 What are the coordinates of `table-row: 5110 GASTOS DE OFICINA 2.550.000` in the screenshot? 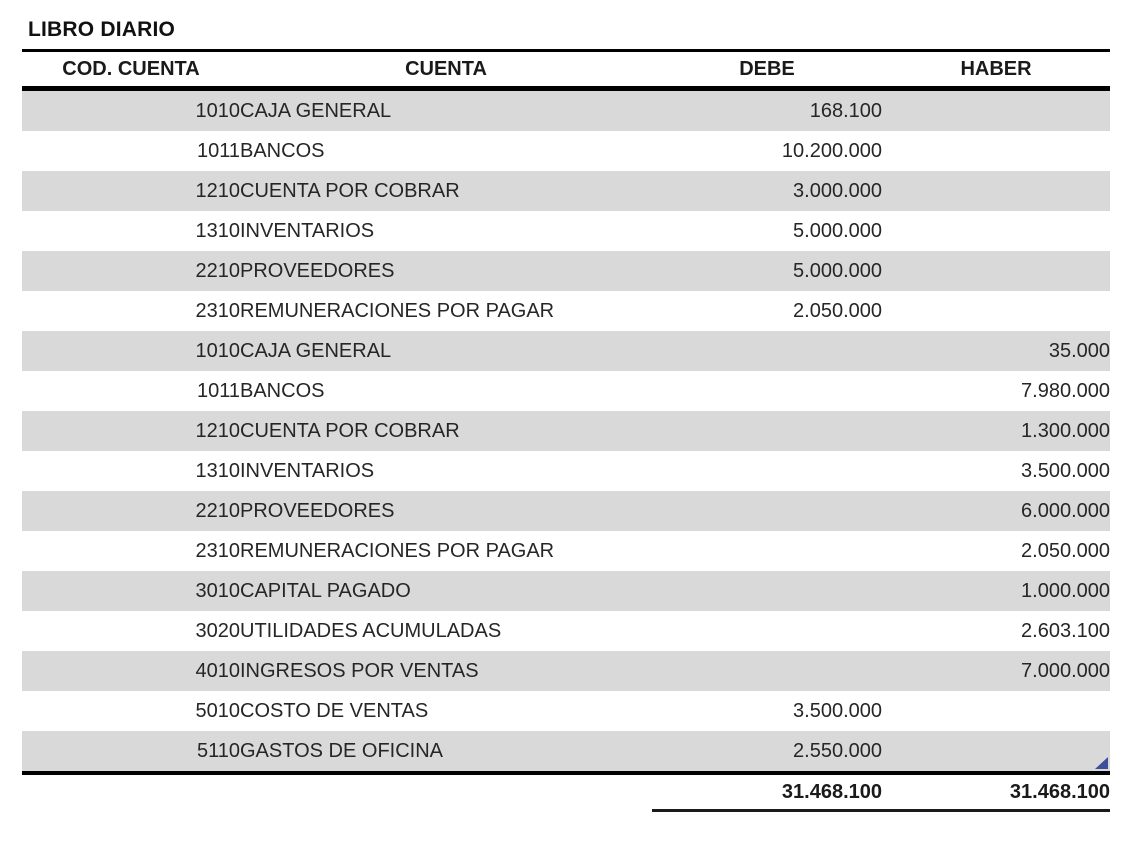 It's located at (566, 753).